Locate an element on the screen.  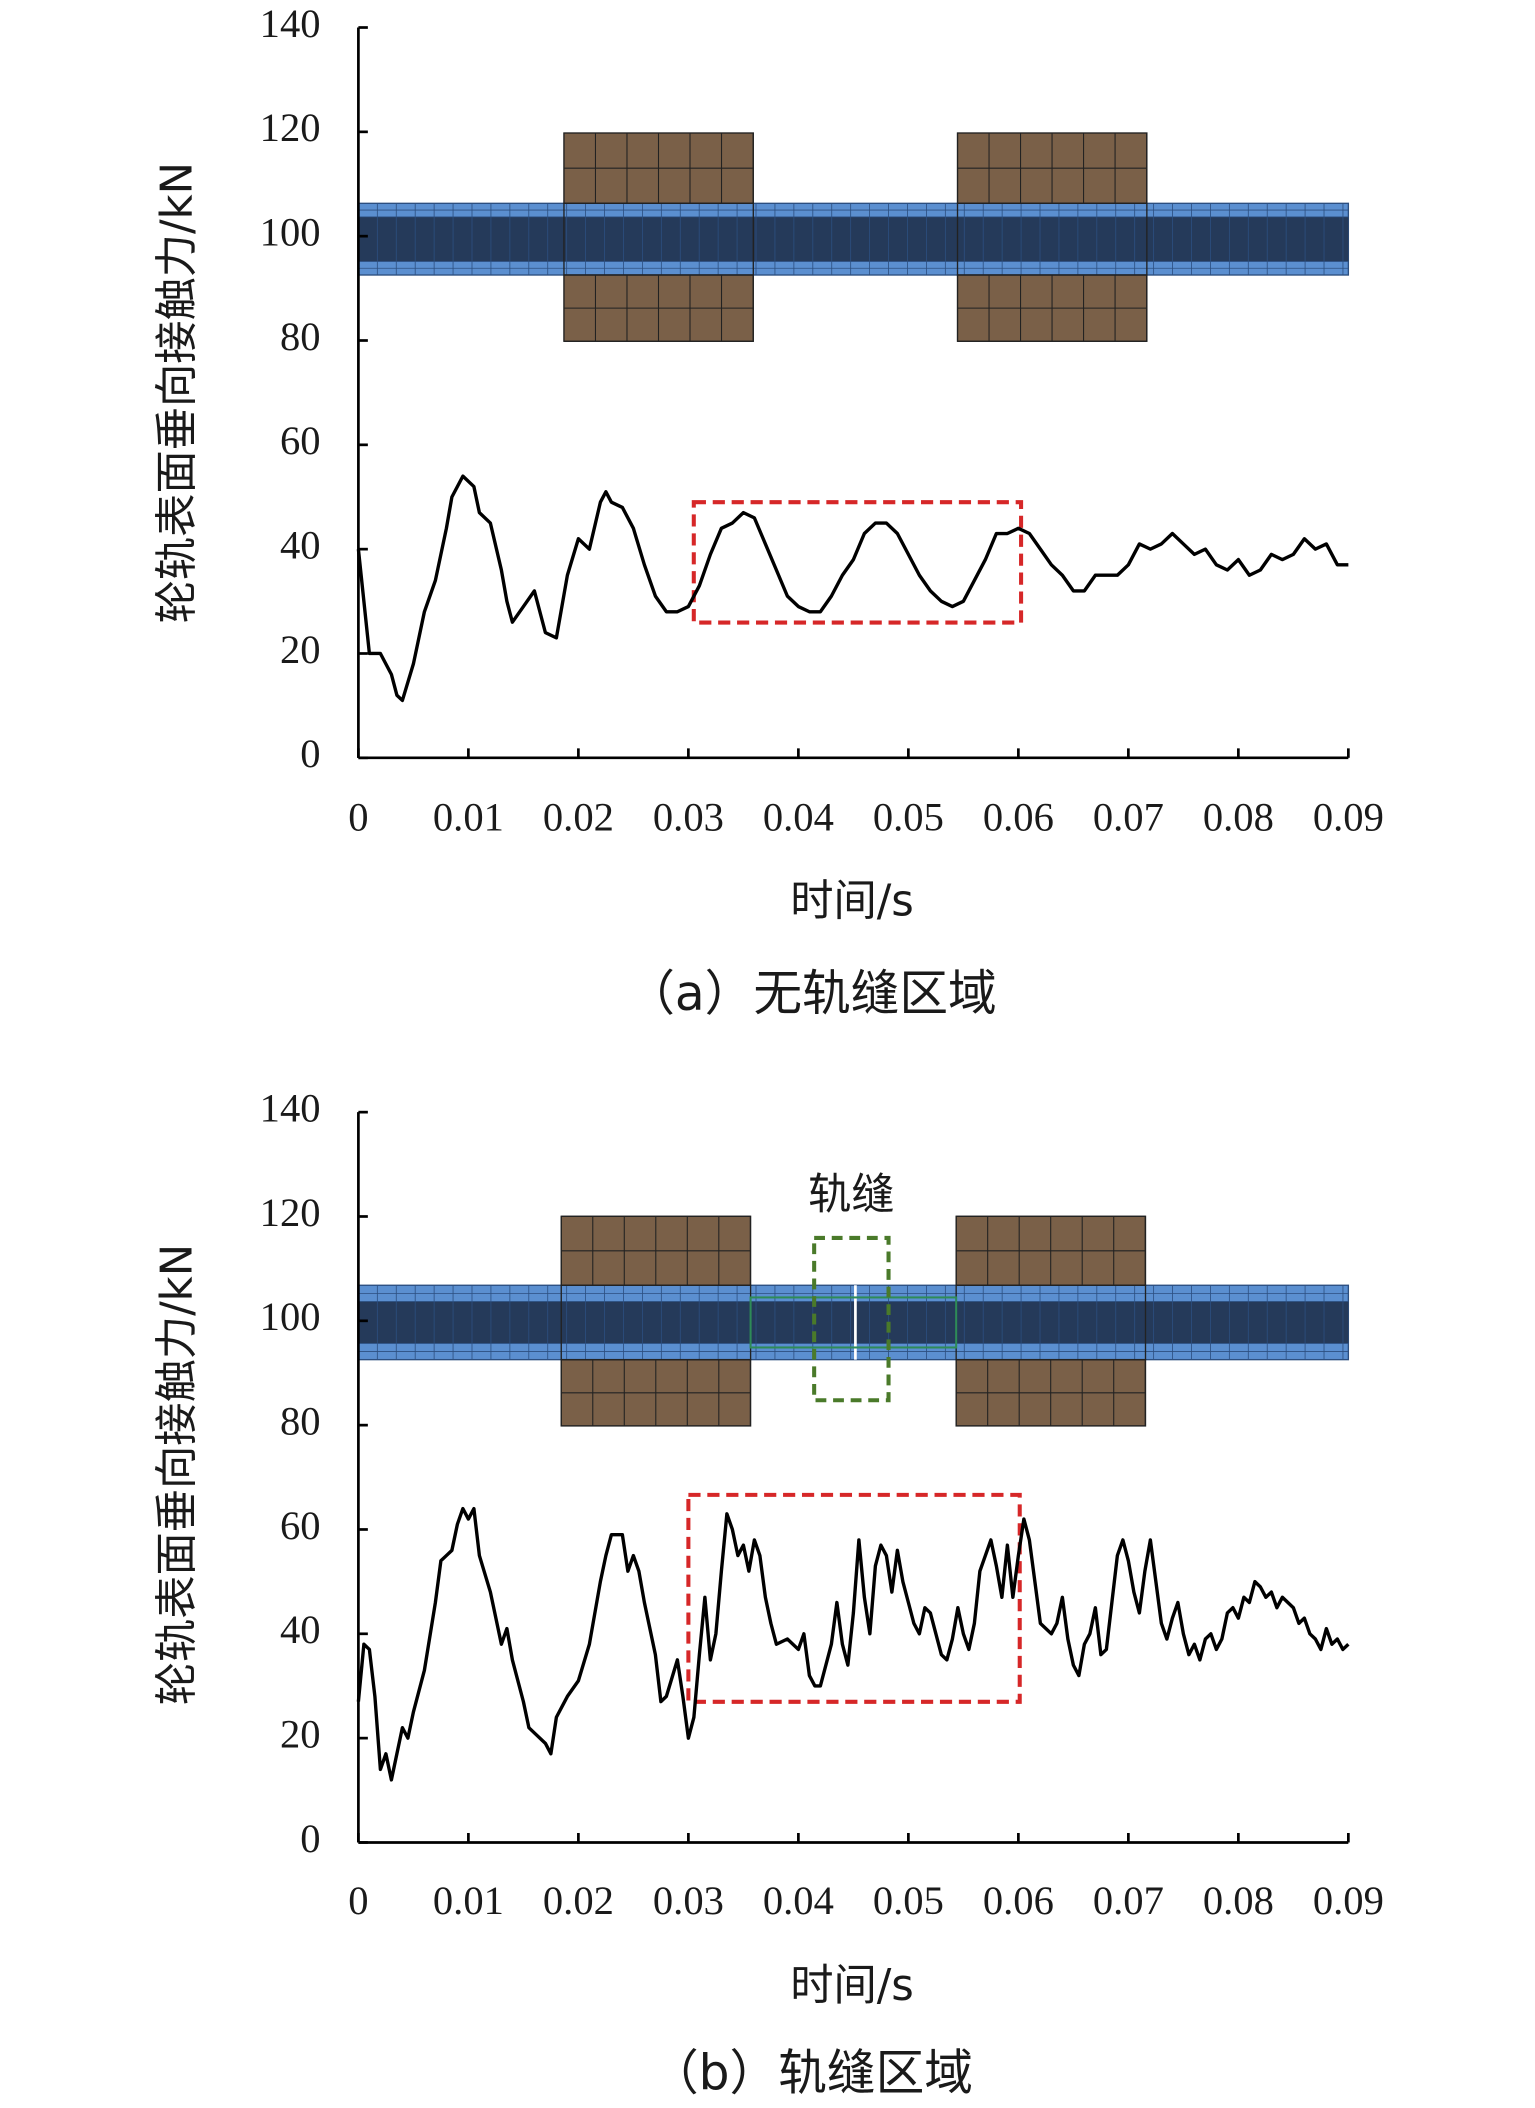
caption: （b）轨缝区域 is located at coordinates (811, 2073).